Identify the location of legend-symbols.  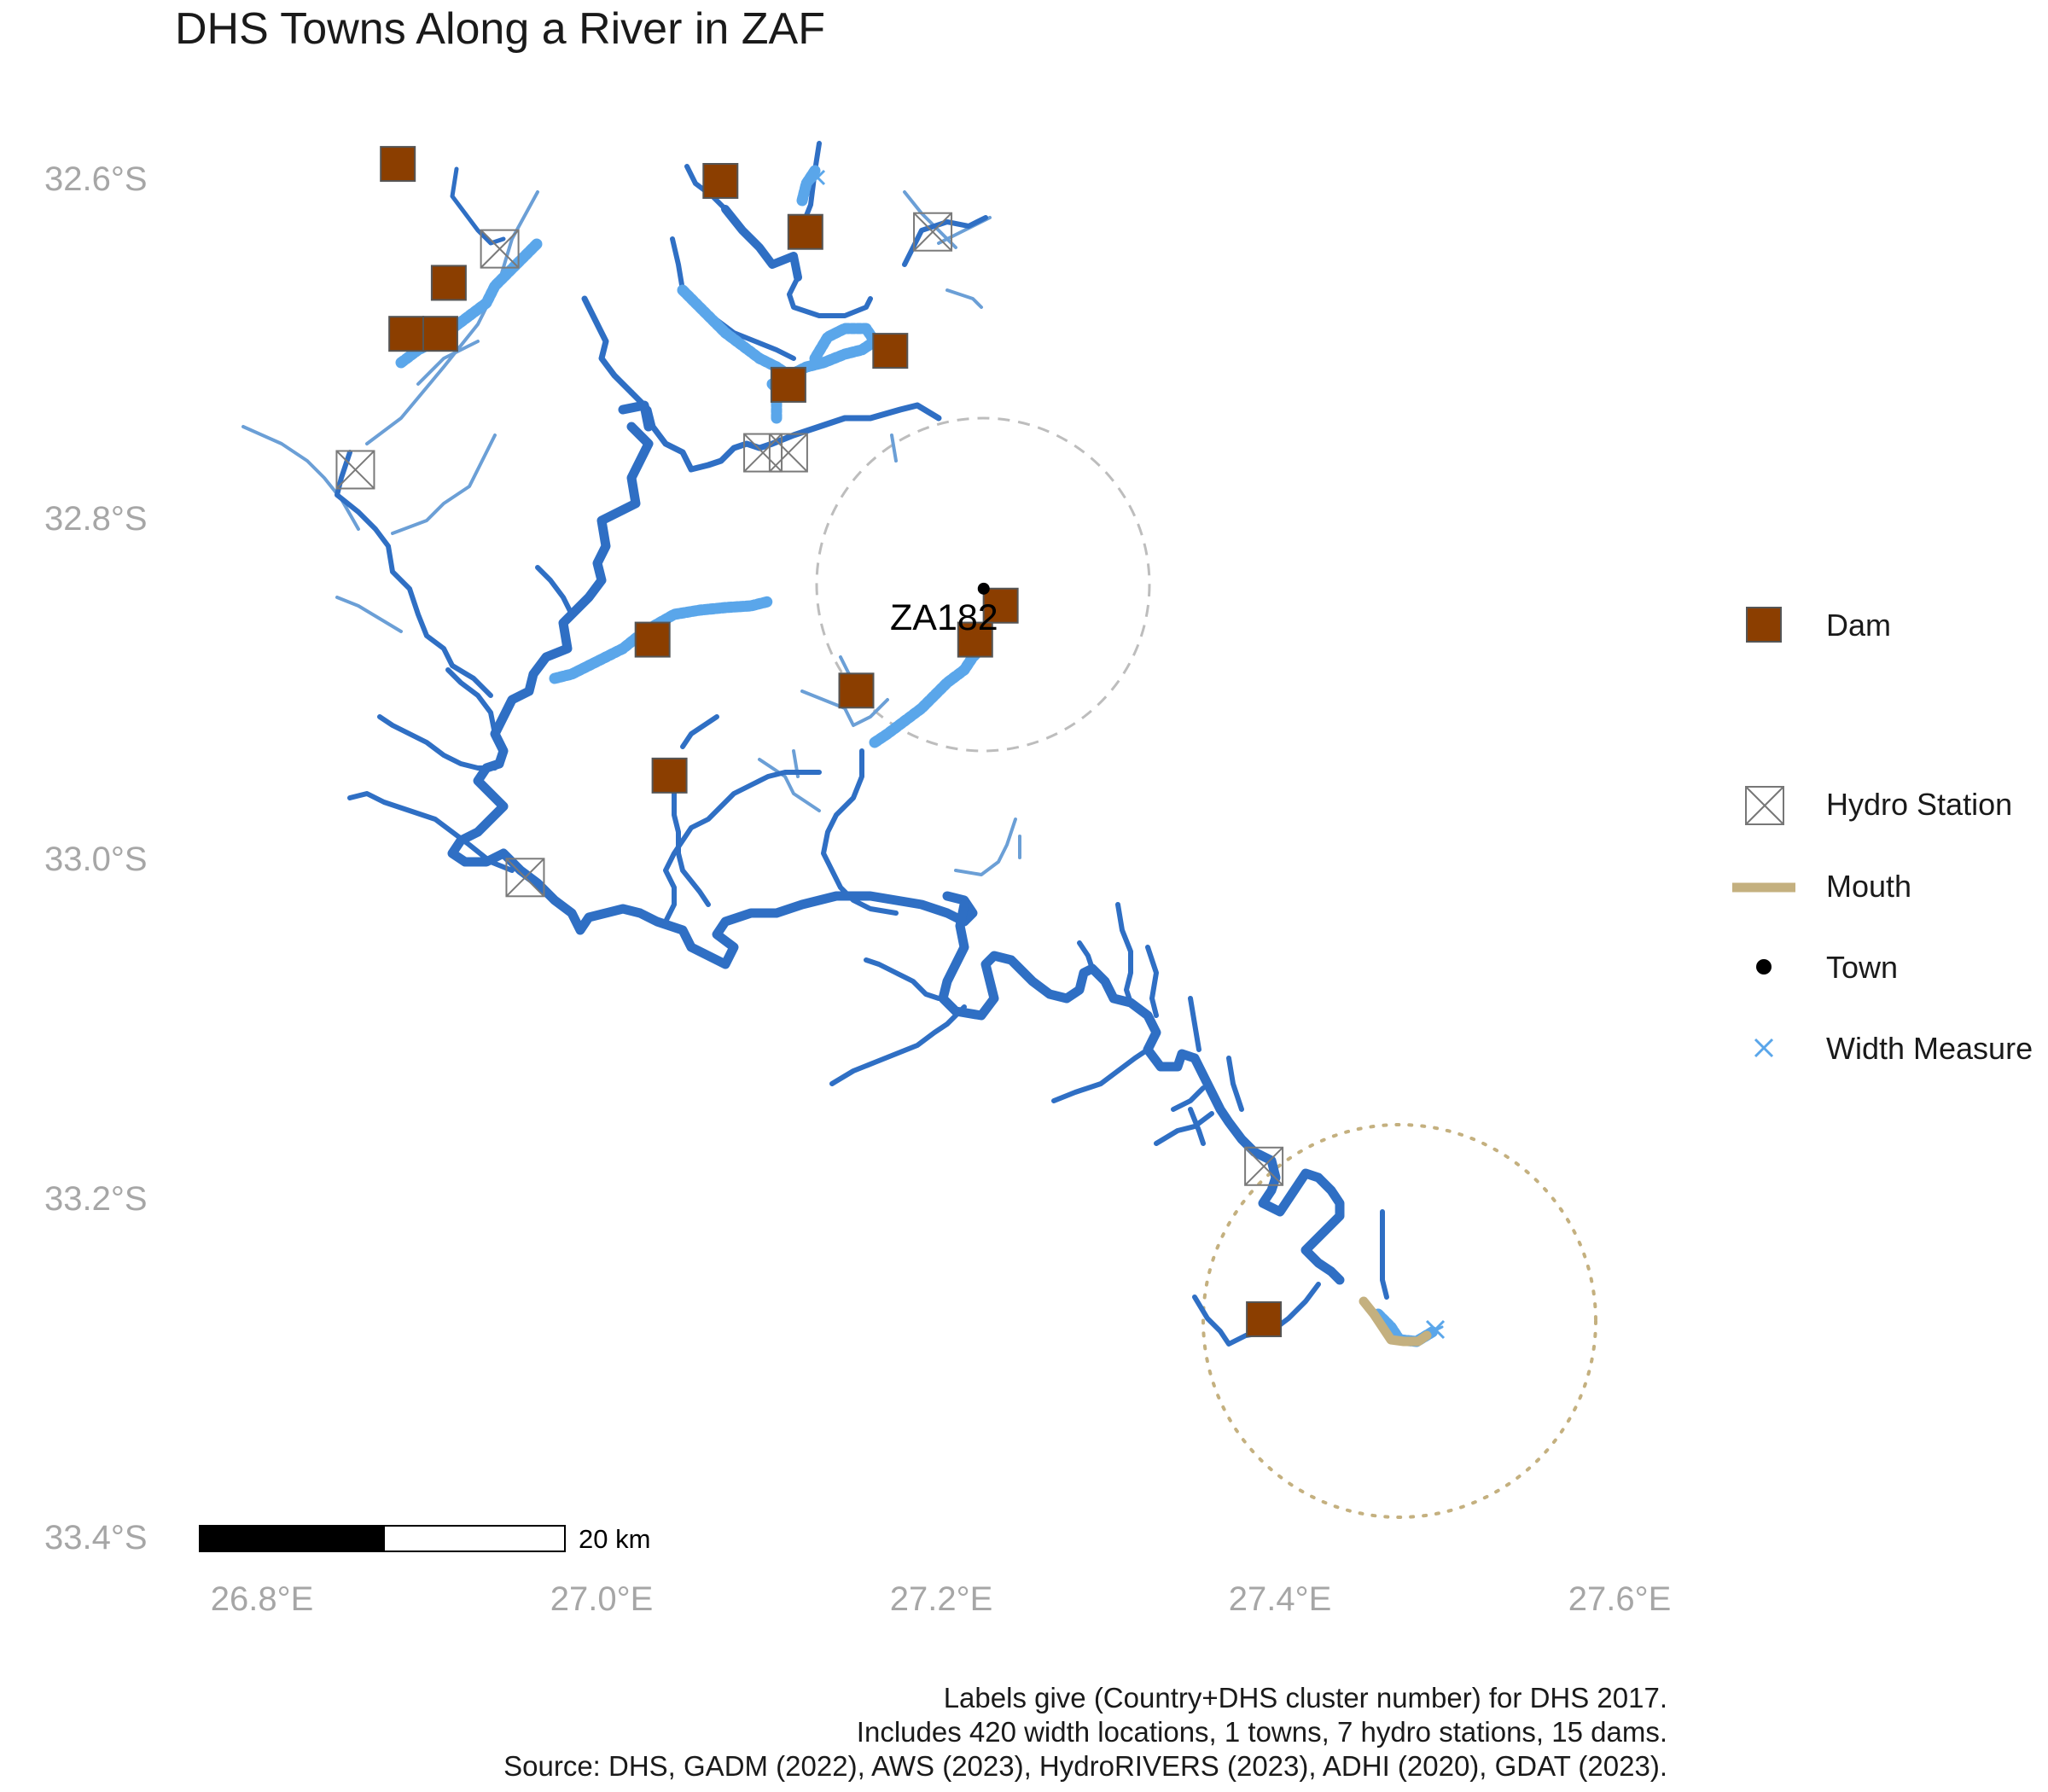
(1763, 832).